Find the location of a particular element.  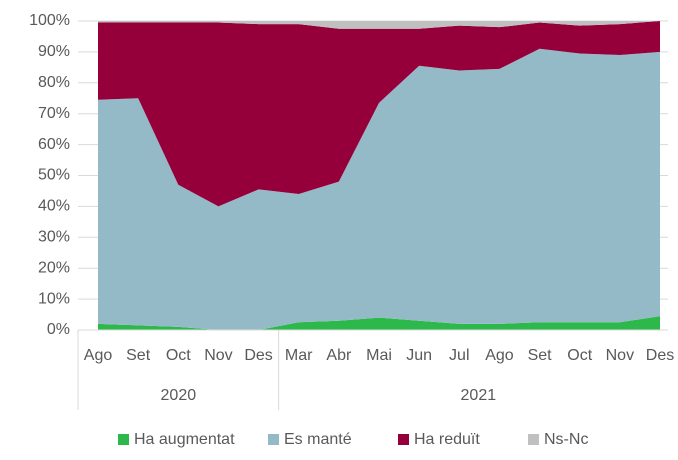

y-tick-label: 90% is located at coordinates (54, 51).